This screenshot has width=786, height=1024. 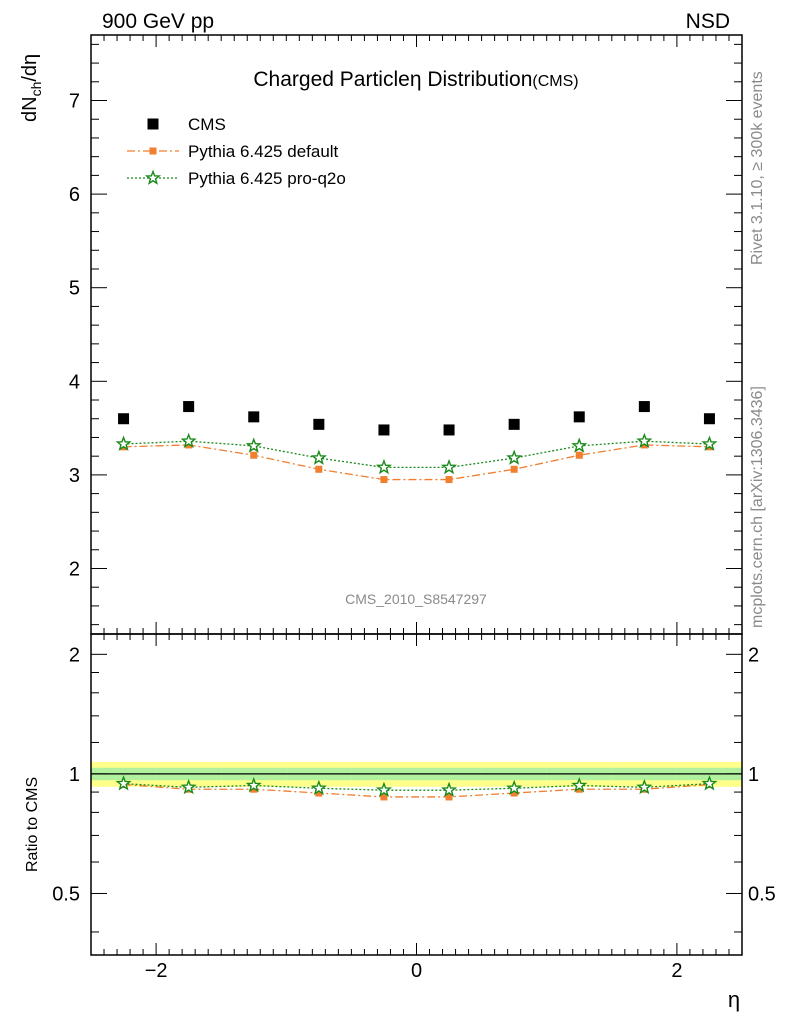 I want to click on x-axis-label: η, so click(x=734, y=999).